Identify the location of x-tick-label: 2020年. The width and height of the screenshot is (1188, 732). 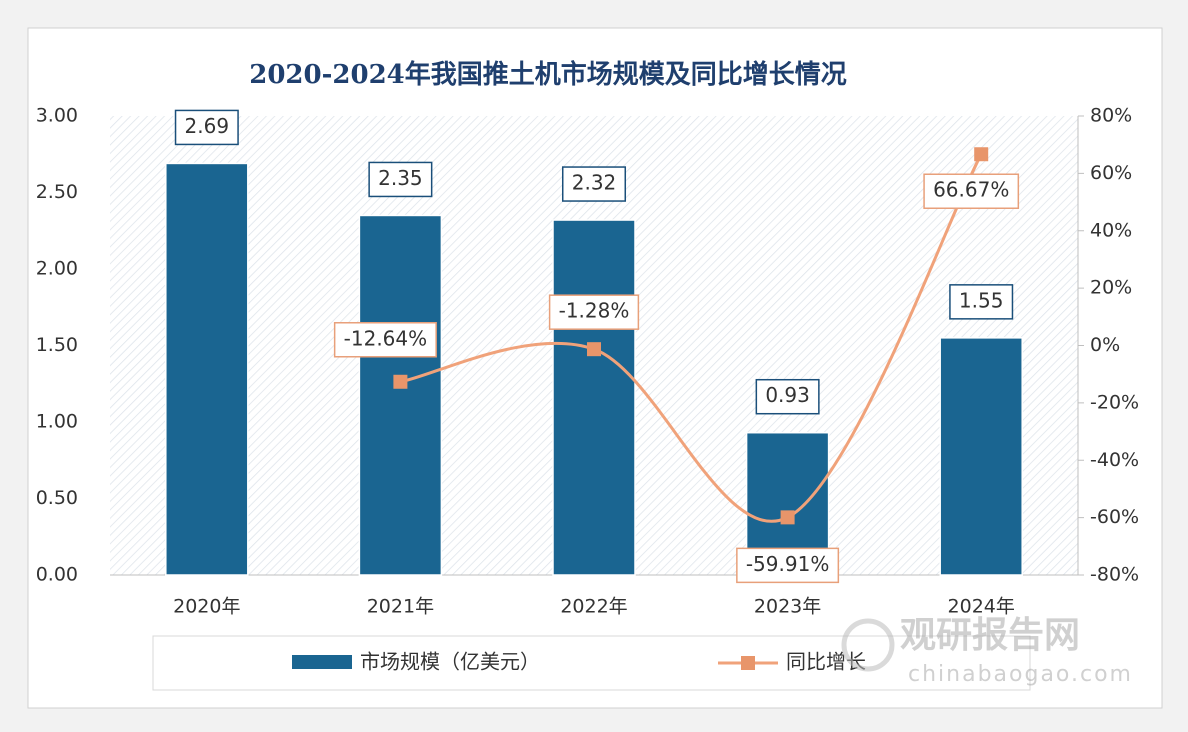
(206, 607).